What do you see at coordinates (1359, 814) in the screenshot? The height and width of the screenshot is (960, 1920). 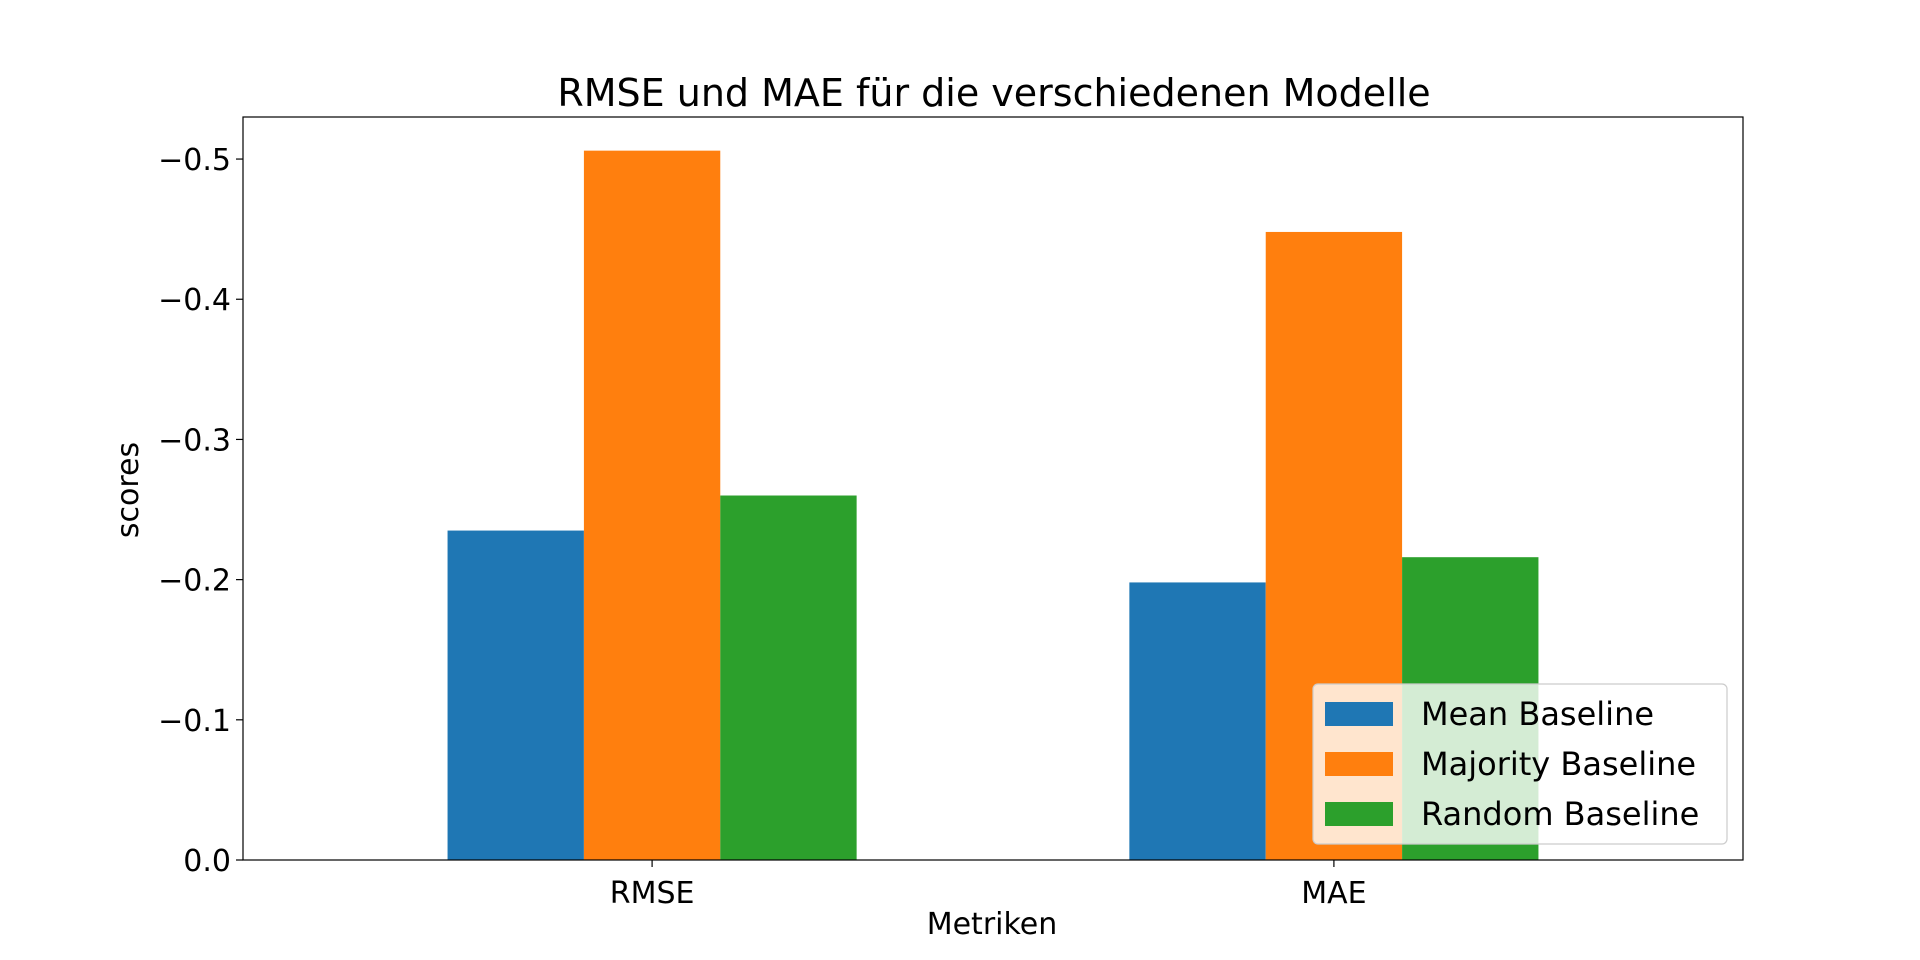 I see `legend-swatch-random-baseline` at bounding box center [1359, 814].